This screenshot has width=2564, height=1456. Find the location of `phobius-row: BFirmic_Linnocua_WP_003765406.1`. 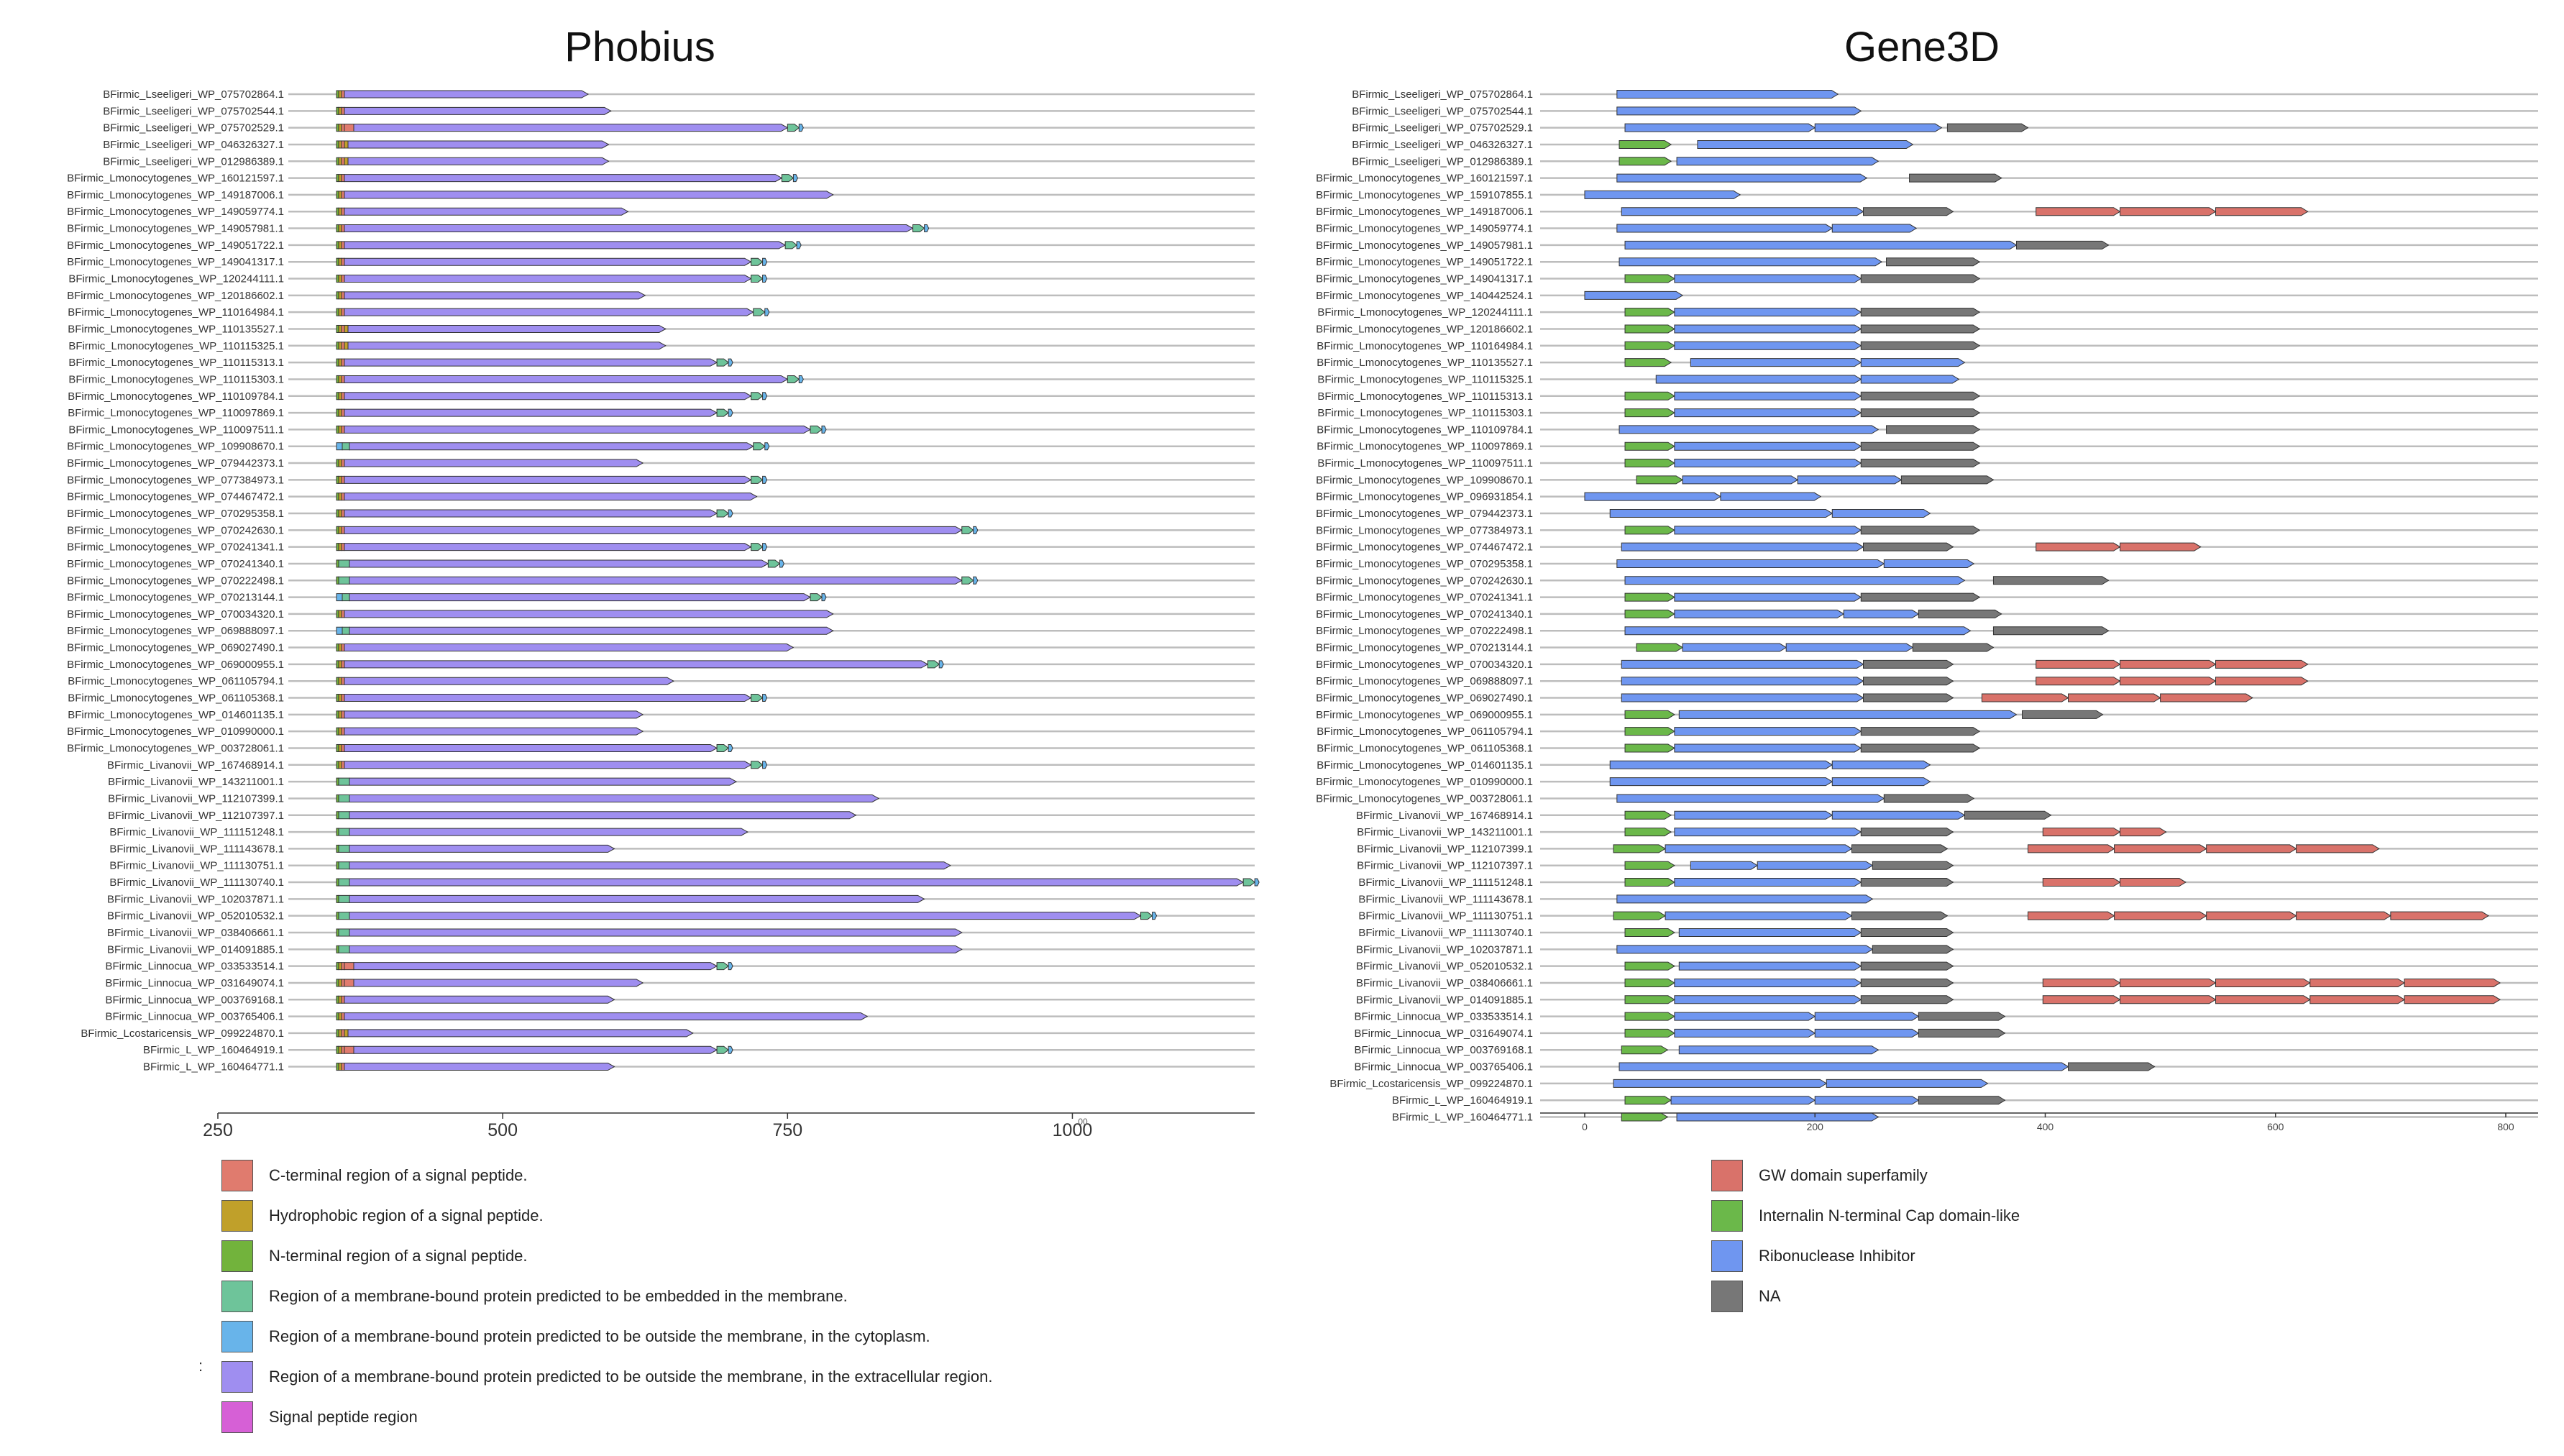

phobius-row: BFirmic_Linnocua_WP_003765406.1 is located at coordinates (680, 1017).